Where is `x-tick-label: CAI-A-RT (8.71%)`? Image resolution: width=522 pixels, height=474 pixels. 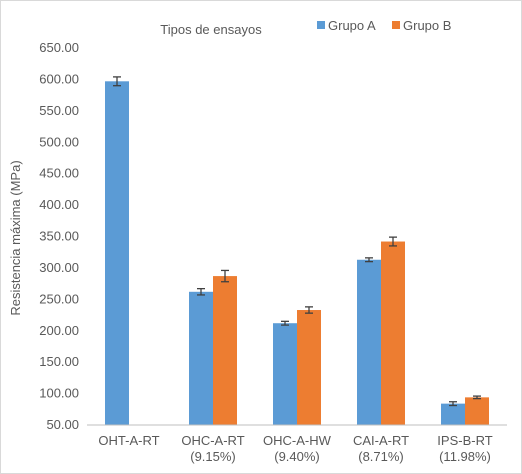 x-tick-label: CAI-A-RT (8.71%) is located at coordinates (381, 448).